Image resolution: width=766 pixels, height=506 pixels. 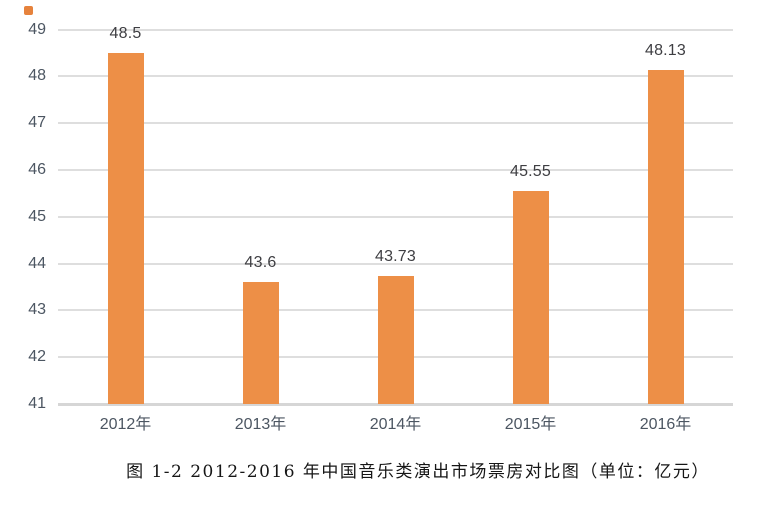 What do you see at coordinates (665, 237) in the screenshot?
I see `bar-2016` at bounding box center [665, 237].